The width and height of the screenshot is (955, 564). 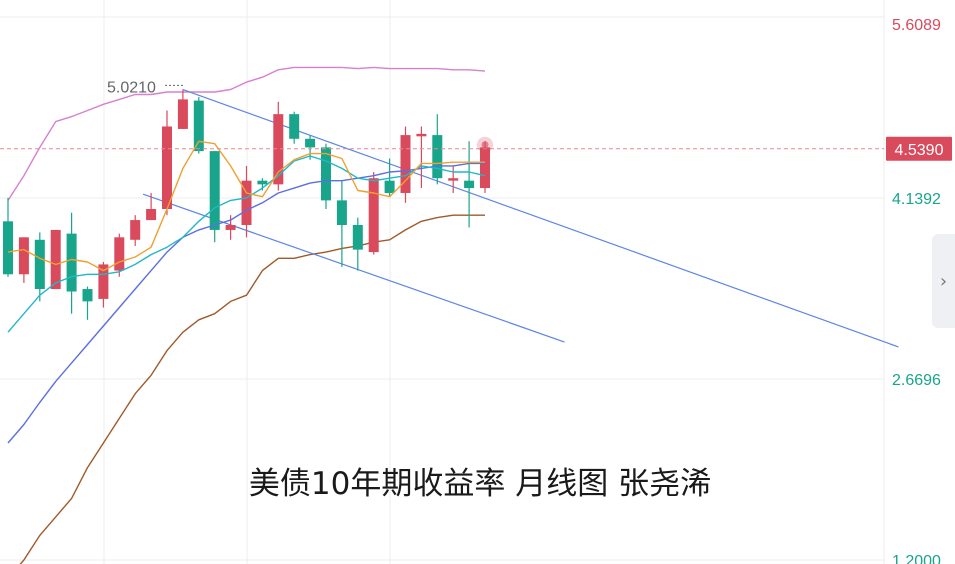 What do you see at coordinates (485, 145) in the screenshot?
I see `current-price-dot` at bounding box center [485, 145].